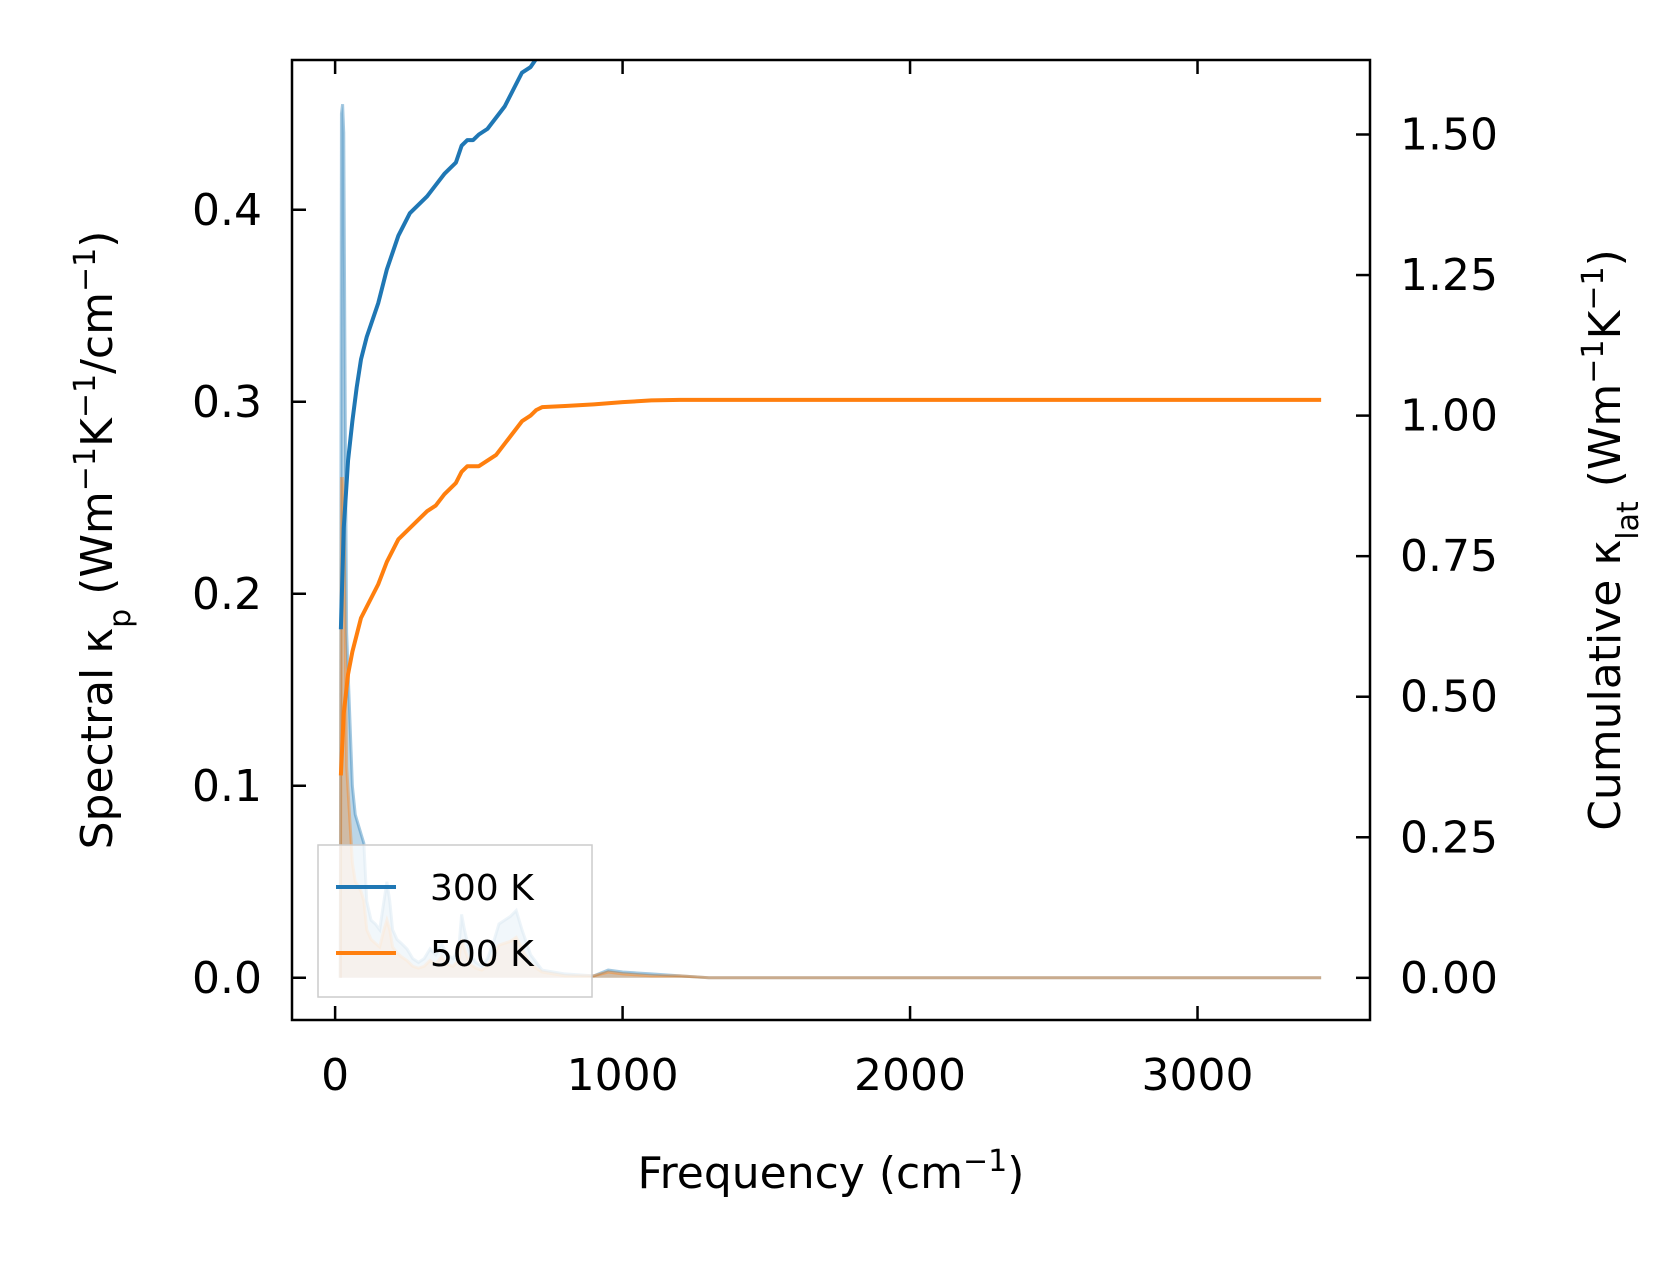 This screenshot has width=1679, height=1264. I want to click on legend-label-300k: 300 K, so click(482, 888).